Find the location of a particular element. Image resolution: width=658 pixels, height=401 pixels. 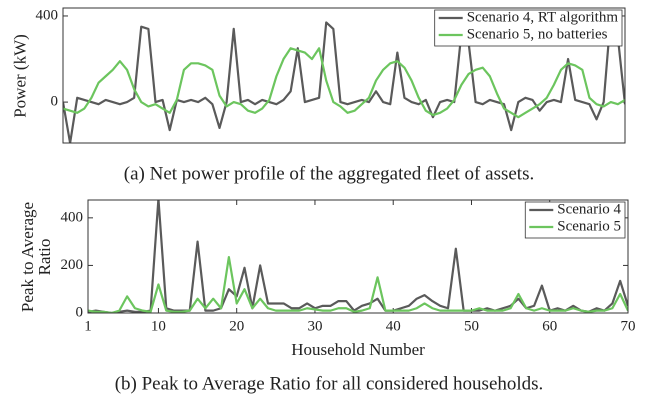

legend-label: Scenario 5, no batteries is located at coordinates (537, 34).